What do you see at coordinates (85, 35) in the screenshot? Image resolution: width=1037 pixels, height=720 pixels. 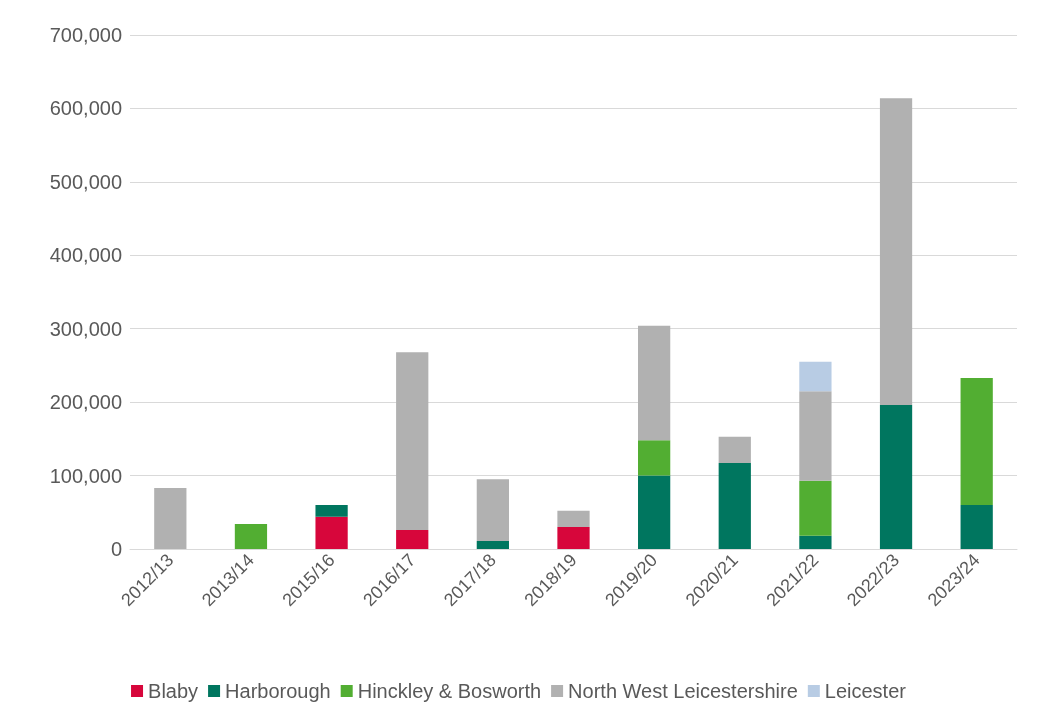 I see `y-tick-label: 700,000` at bounding box center [85, 35].